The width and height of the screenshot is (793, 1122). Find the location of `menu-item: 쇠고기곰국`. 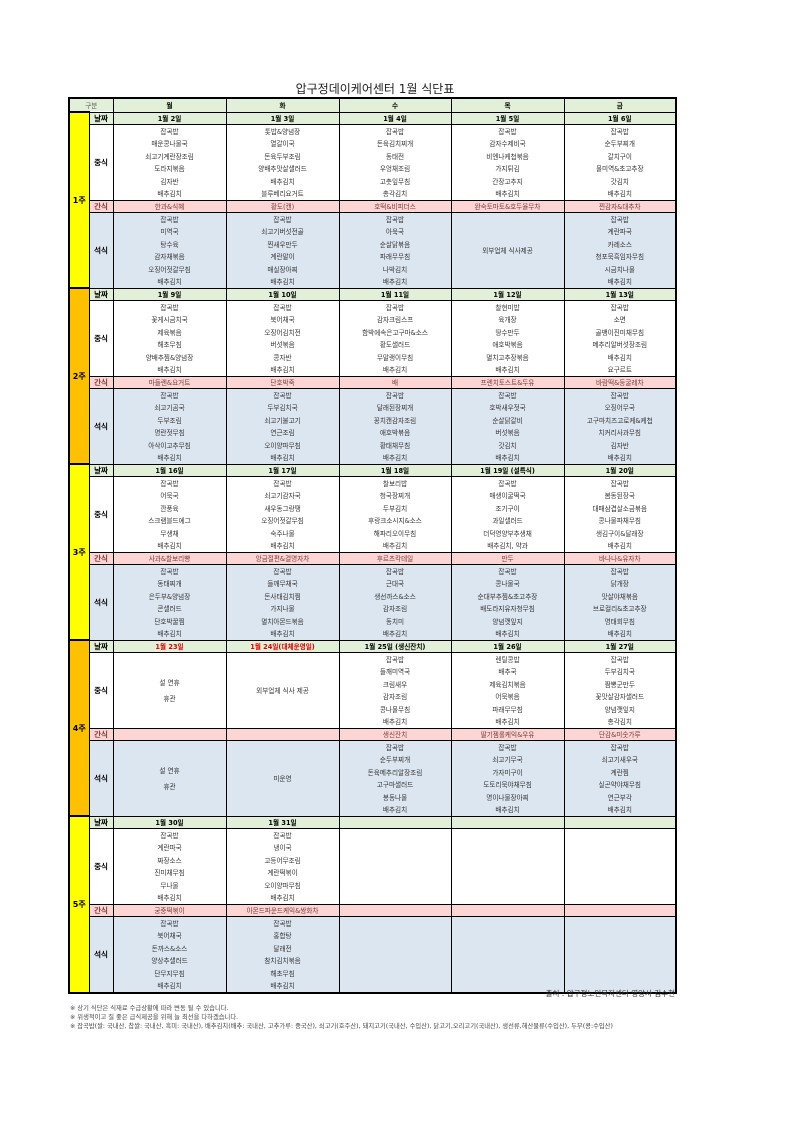

menu-item: 쇠고기곰국 is located at coordinates (169, 408).